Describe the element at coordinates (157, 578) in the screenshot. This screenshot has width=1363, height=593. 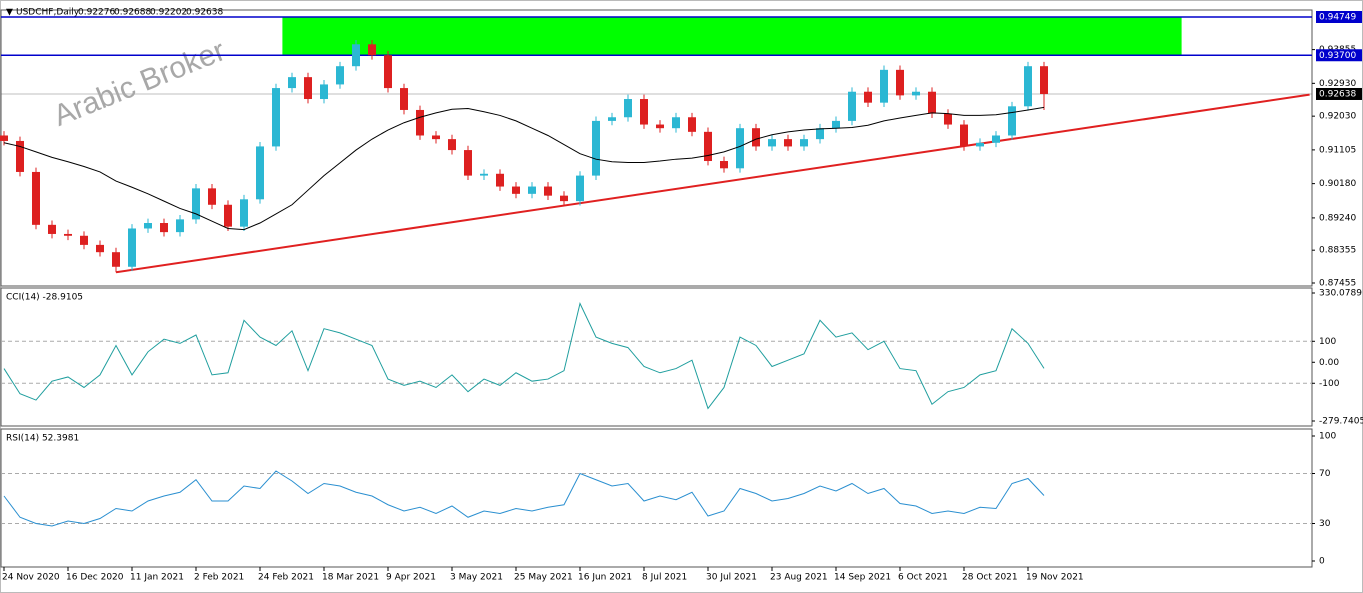
I see `x-tick-label: 11 Jan 2021` at that location.